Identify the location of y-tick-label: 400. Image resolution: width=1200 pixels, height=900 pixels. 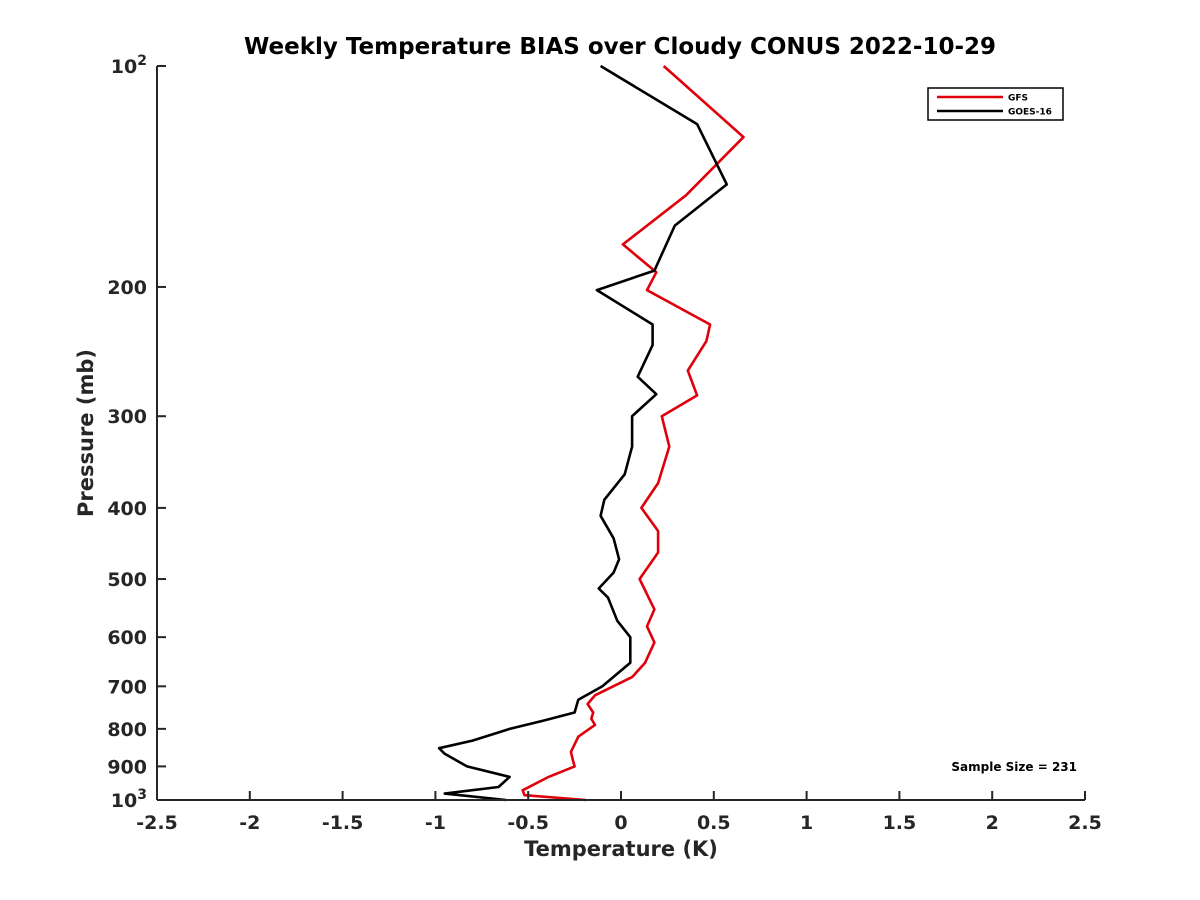
(127, 509).